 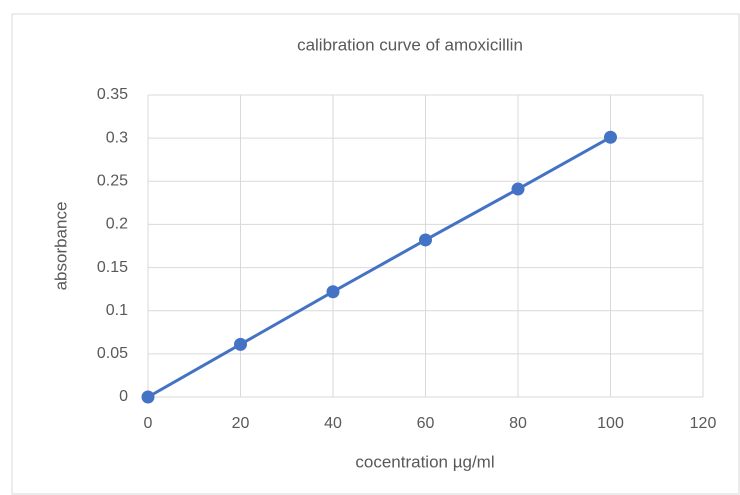 What do you see at coordinates (424, 461) in the screenshot?
I see `x-axis-label: cocentration µg/ml` at bounding box center [424, 461].